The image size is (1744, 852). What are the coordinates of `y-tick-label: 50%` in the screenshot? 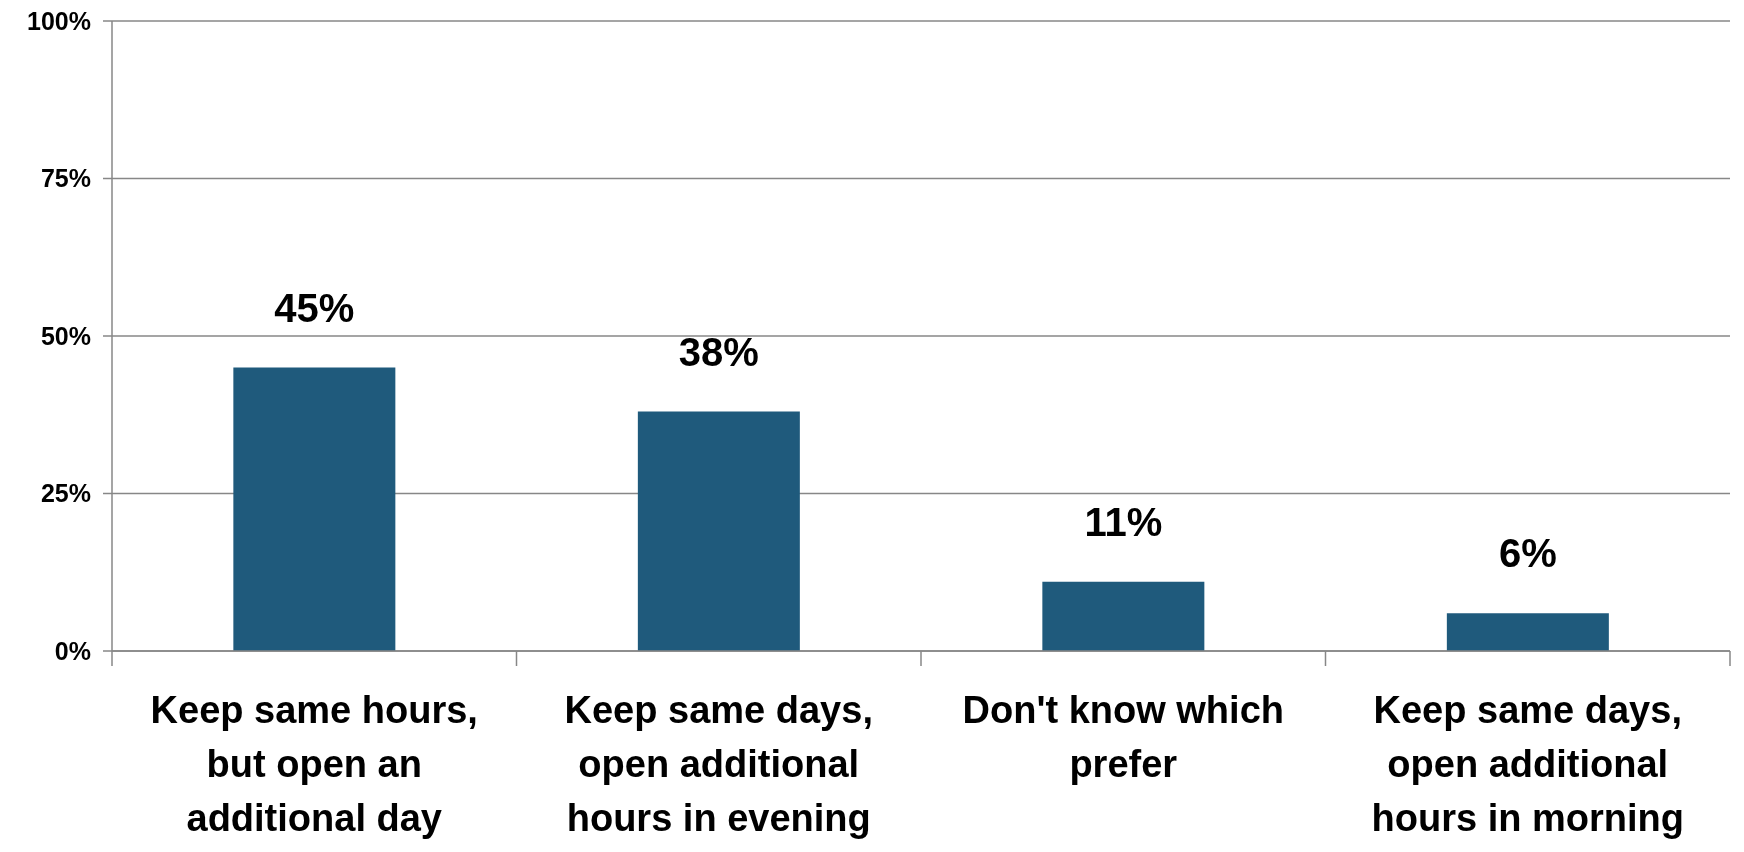 It's located at (65, 335).